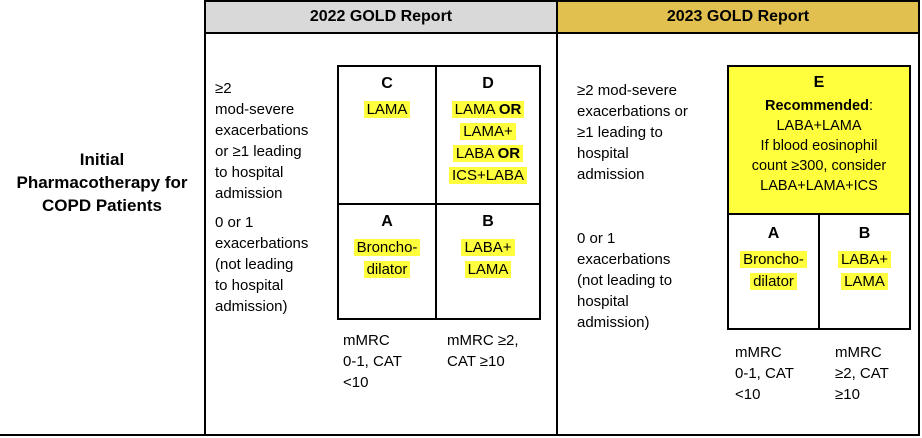 The image size is (922, 438). I want to click on cell-2022-b-treatment: LABA+ LAMA, so click(488, 259).